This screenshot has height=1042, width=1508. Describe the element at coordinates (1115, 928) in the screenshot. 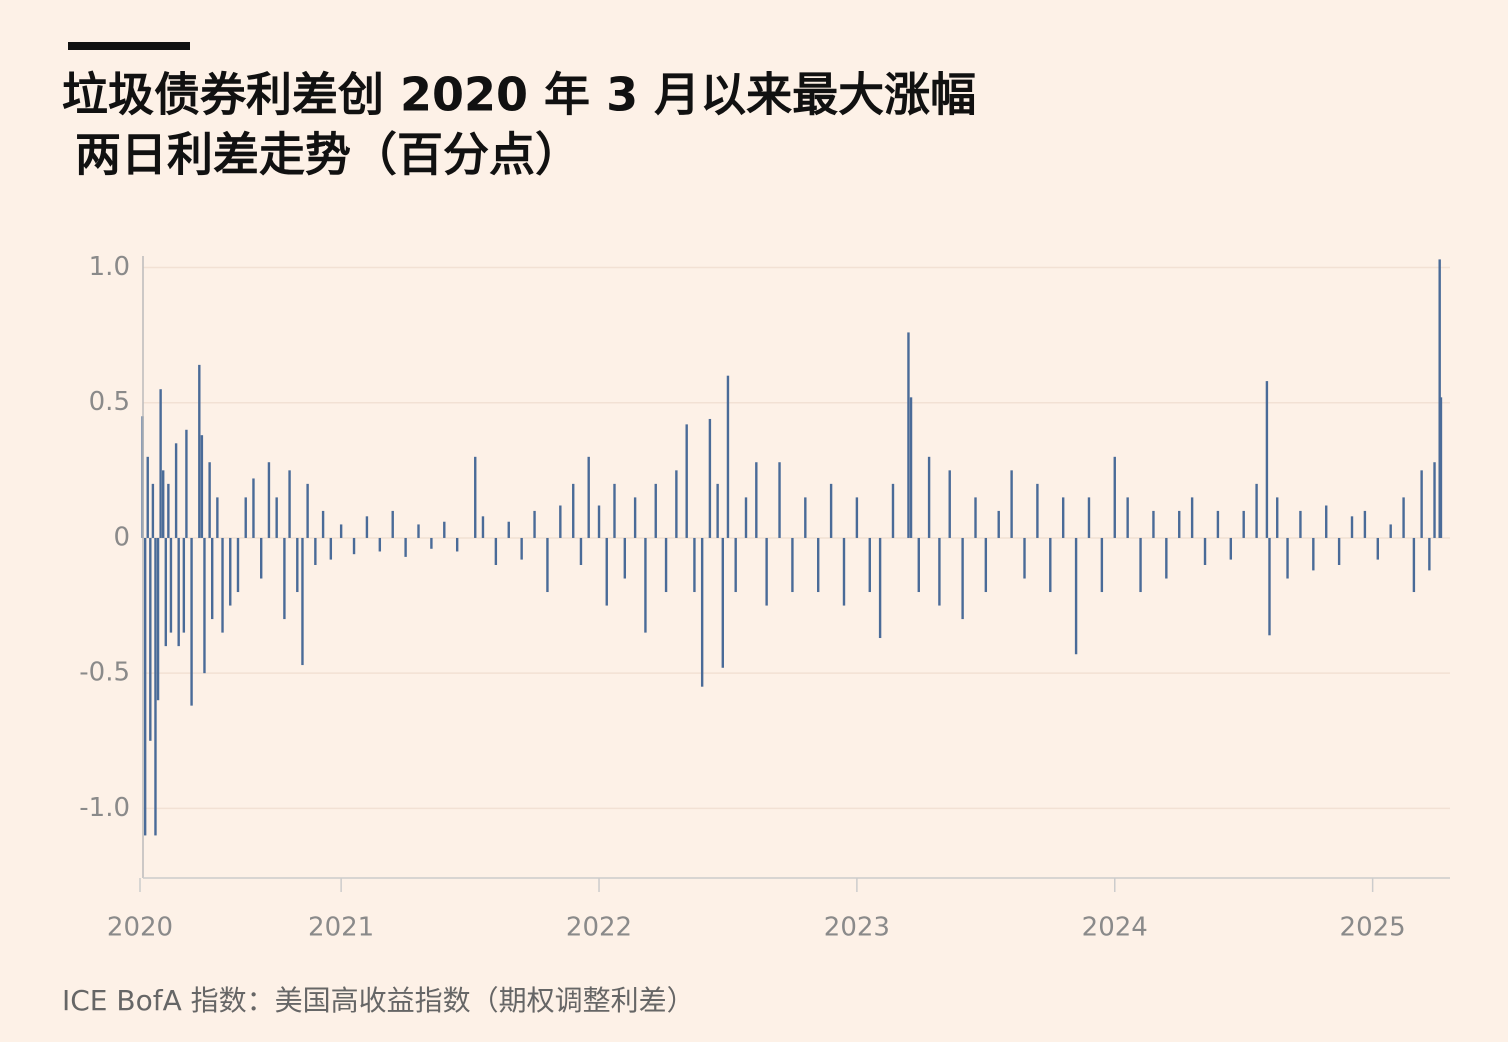

I see `x-tick-label: 2024` at that location.